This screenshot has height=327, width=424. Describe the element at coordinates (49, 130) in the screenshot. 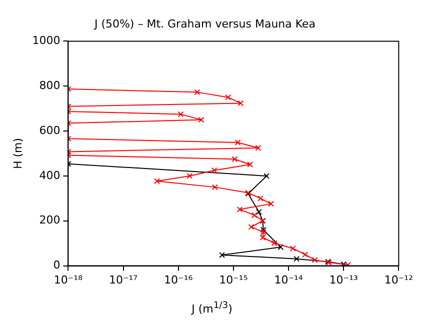

I see `y-tick-label: 600` at that location.